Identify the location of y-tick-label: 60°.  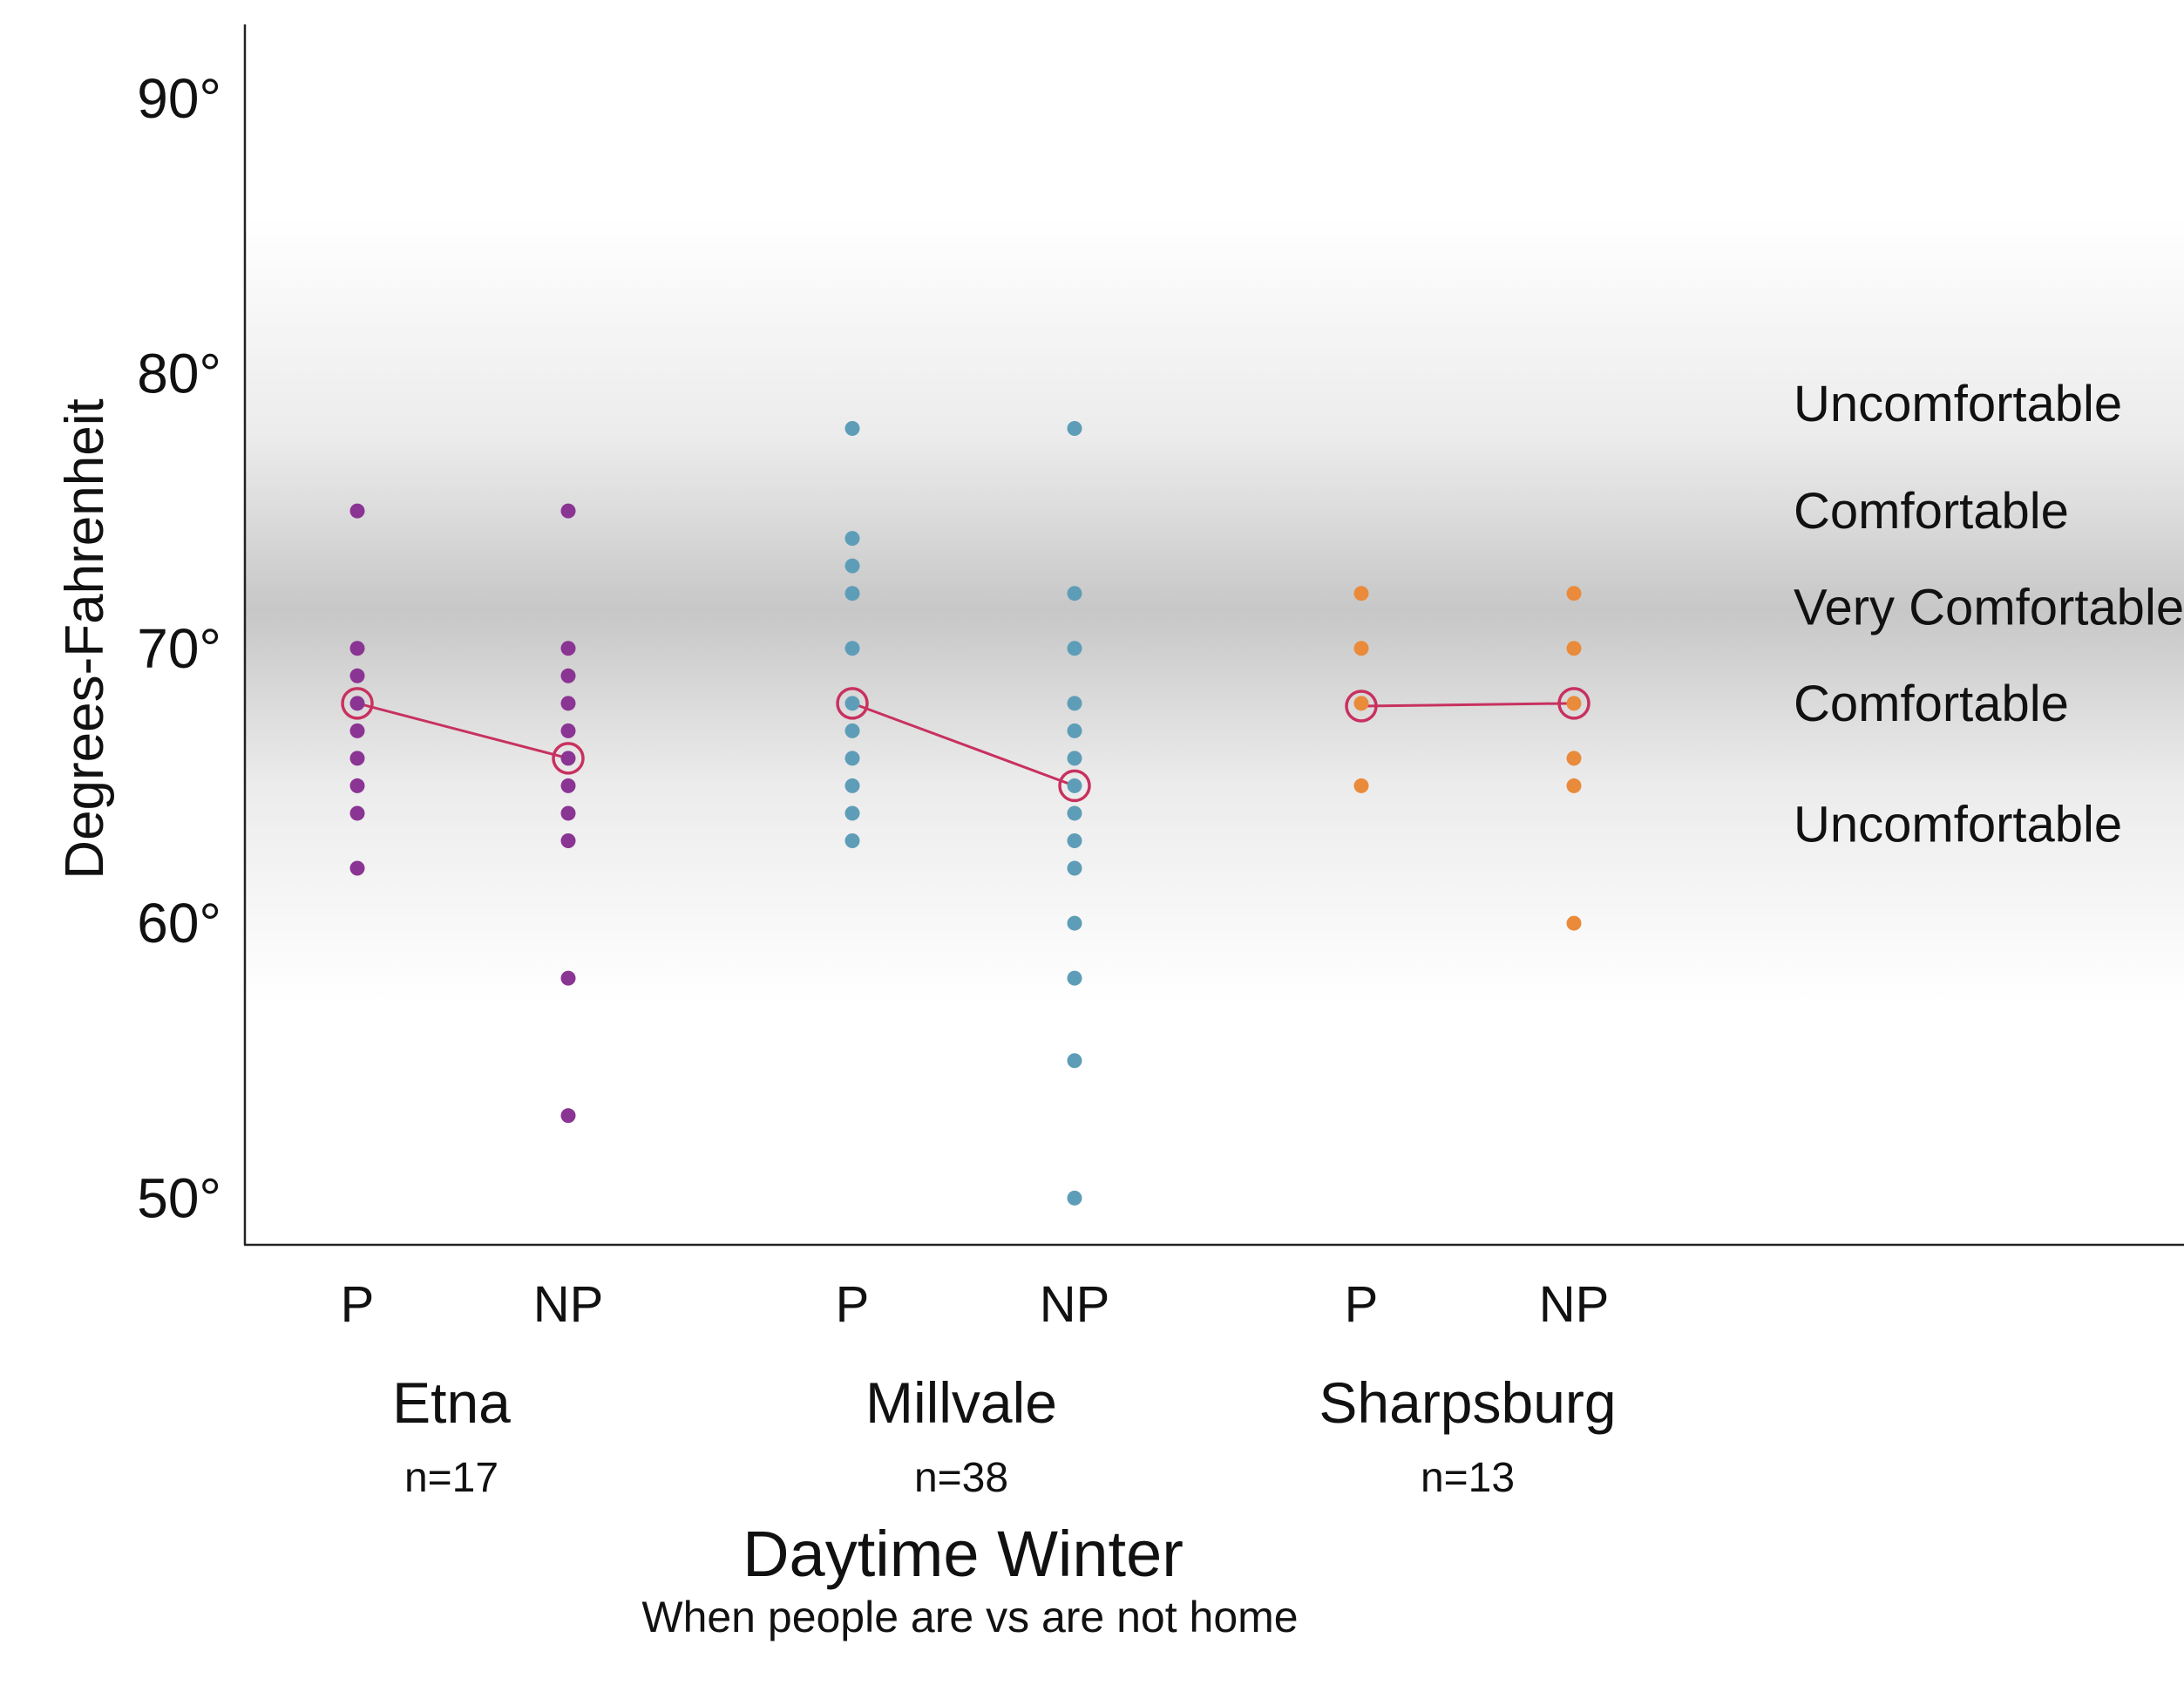
(179, 923).